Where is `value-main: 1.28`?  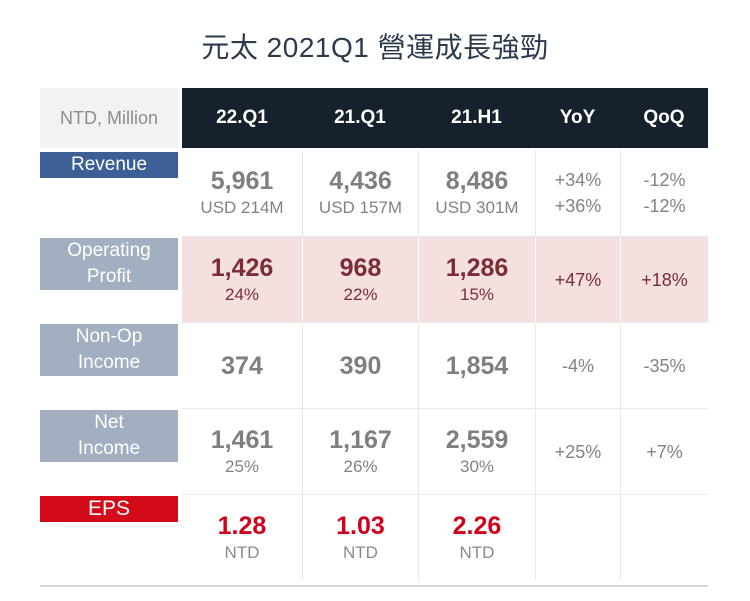 value-main: 1.28 is located at coordinates (242, 525).